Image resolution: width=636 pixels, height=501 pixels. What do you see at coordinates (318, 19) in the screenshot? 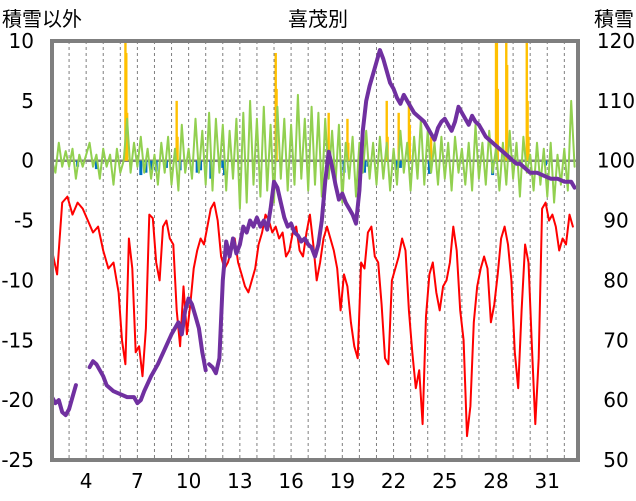
I see `chart-title: 喜茂別` at bounding box center [318, 19].